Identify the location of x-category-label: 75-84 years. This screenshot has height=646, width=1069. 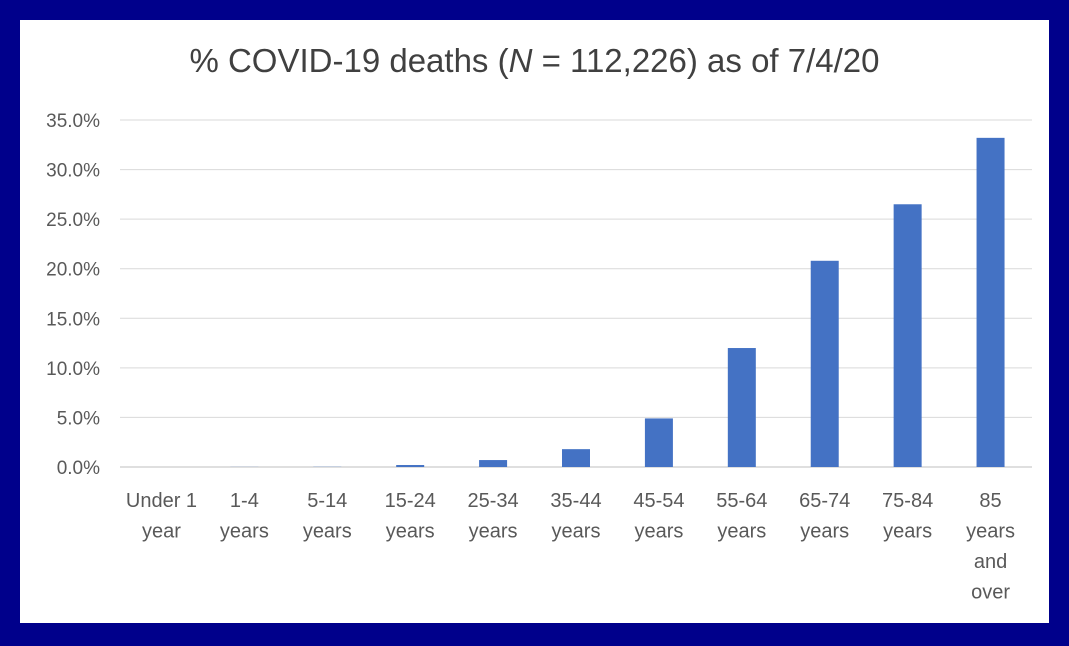
(907, 516).